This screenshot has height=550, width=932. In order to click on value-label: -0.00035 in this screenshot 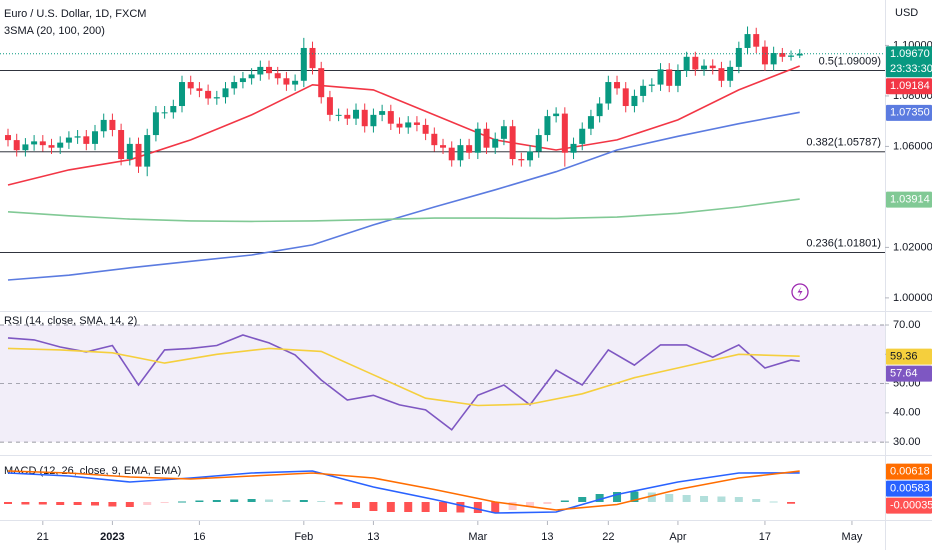, I will do `click(911, 506)`.